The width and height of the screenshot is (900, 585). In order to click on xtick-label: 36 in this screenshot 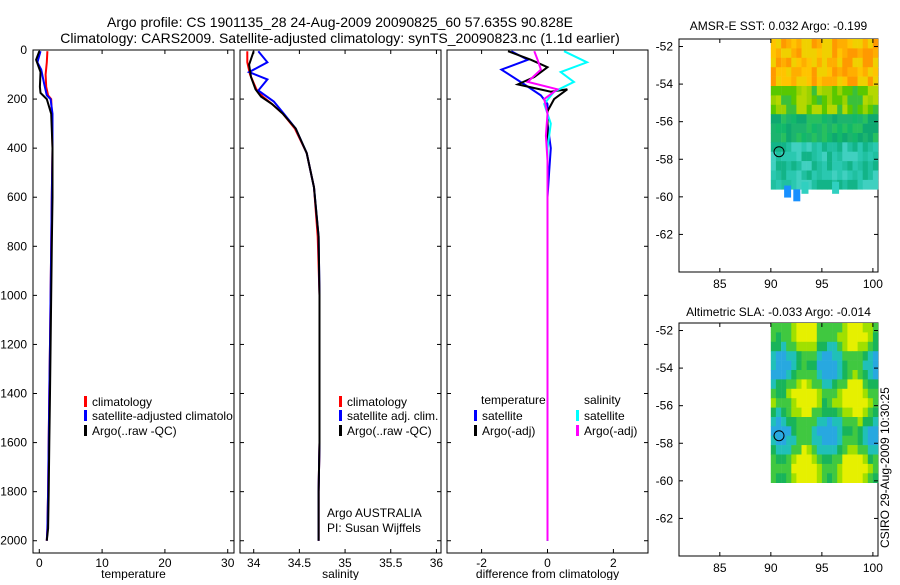, I will do `click(437, 563)`.